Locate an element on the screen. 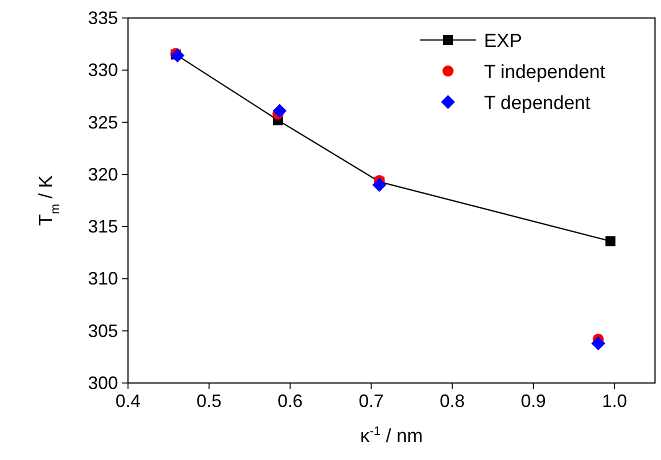 The width and height of the screenshot is (661, 460). x-tick-label: 0.8 is located at coordinates (452, 401).